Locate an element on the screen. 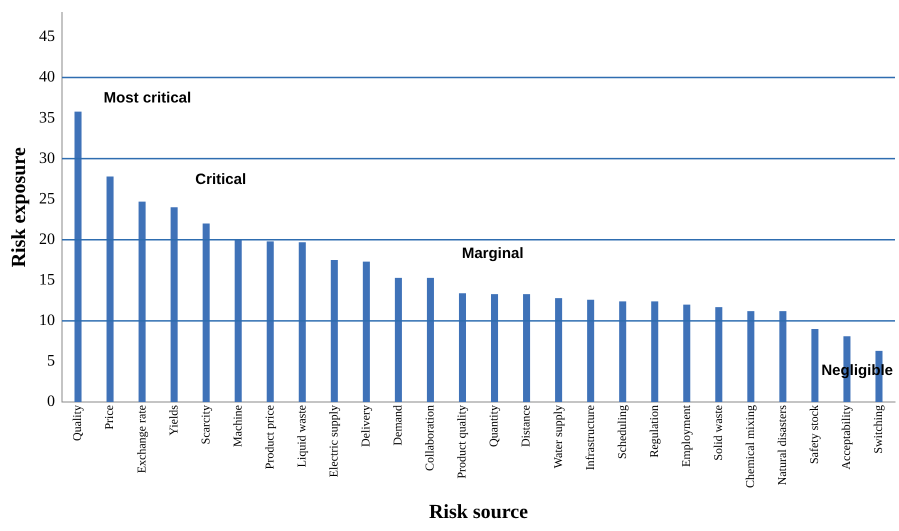 This screenshot has height=531, width=899. y-tick-label: 40 is located at coordinates (47, 77).